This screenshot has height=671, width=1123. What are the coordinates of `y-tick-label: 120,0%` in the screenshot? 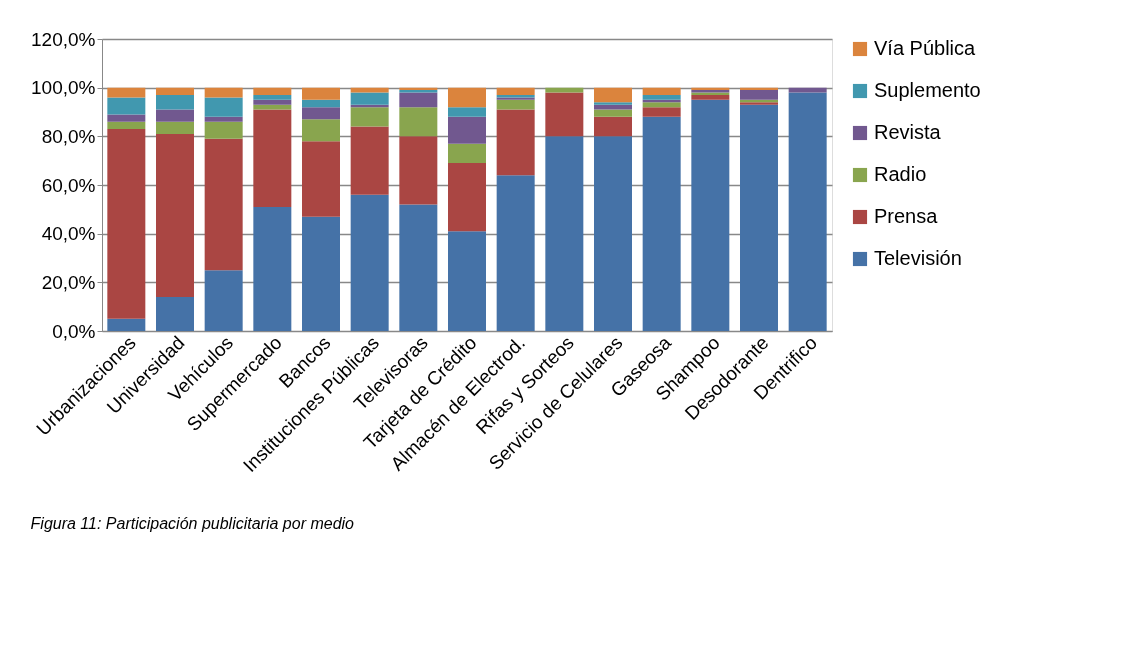 It's located at (63, 39).